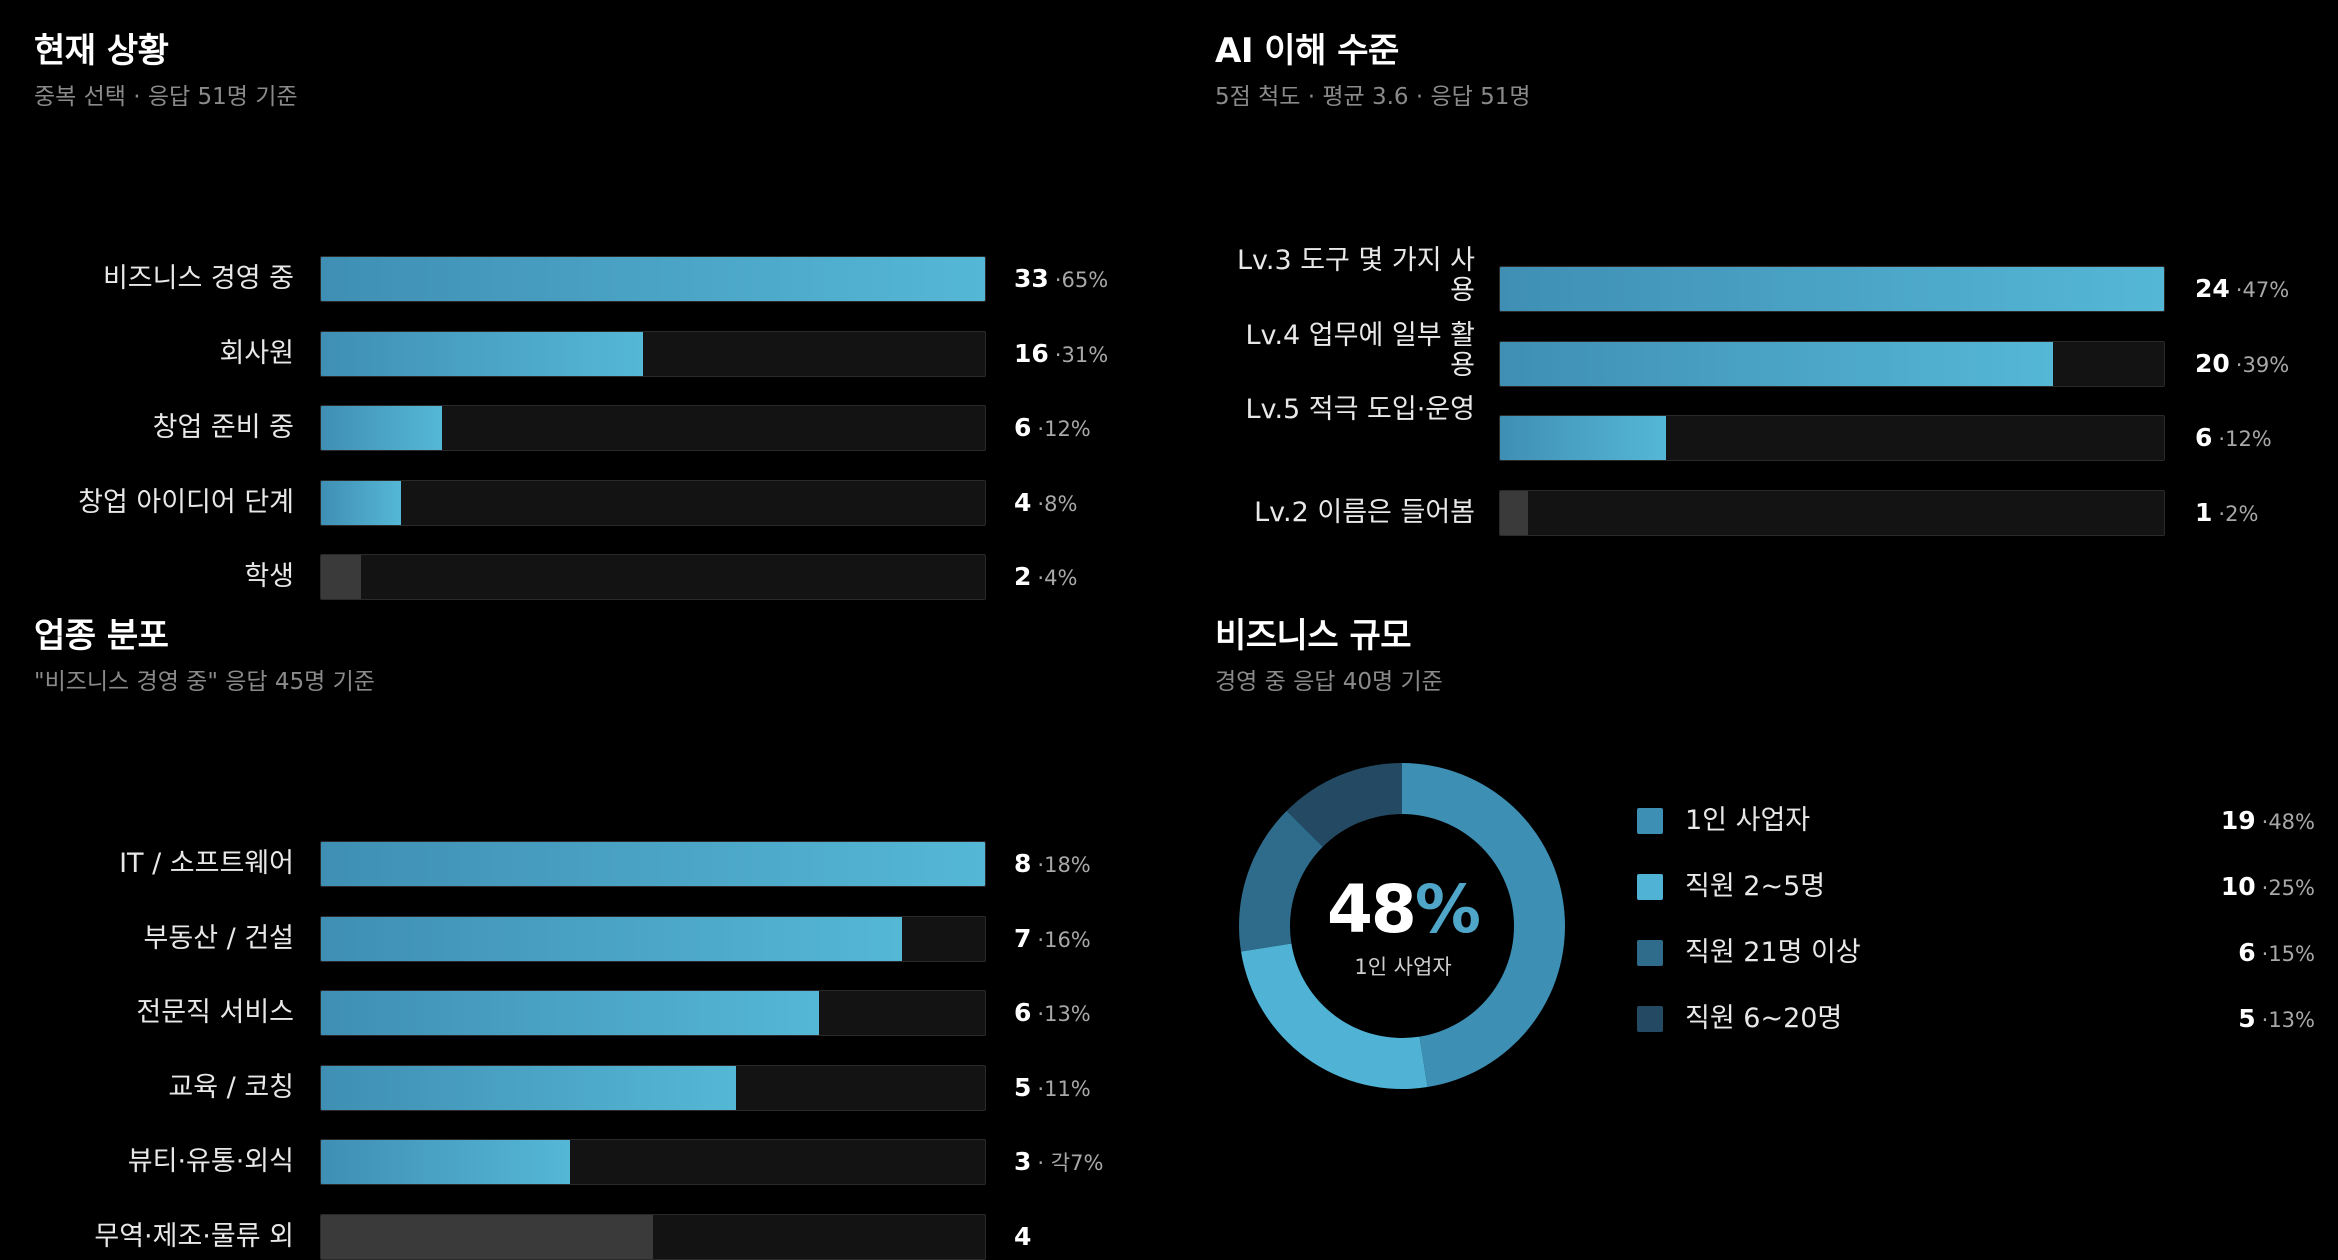  What do you see at coordinates (1748, 820) in the screenshot?
I see `legend-label: 1인 사업자` at bounding box center [1748, 820].